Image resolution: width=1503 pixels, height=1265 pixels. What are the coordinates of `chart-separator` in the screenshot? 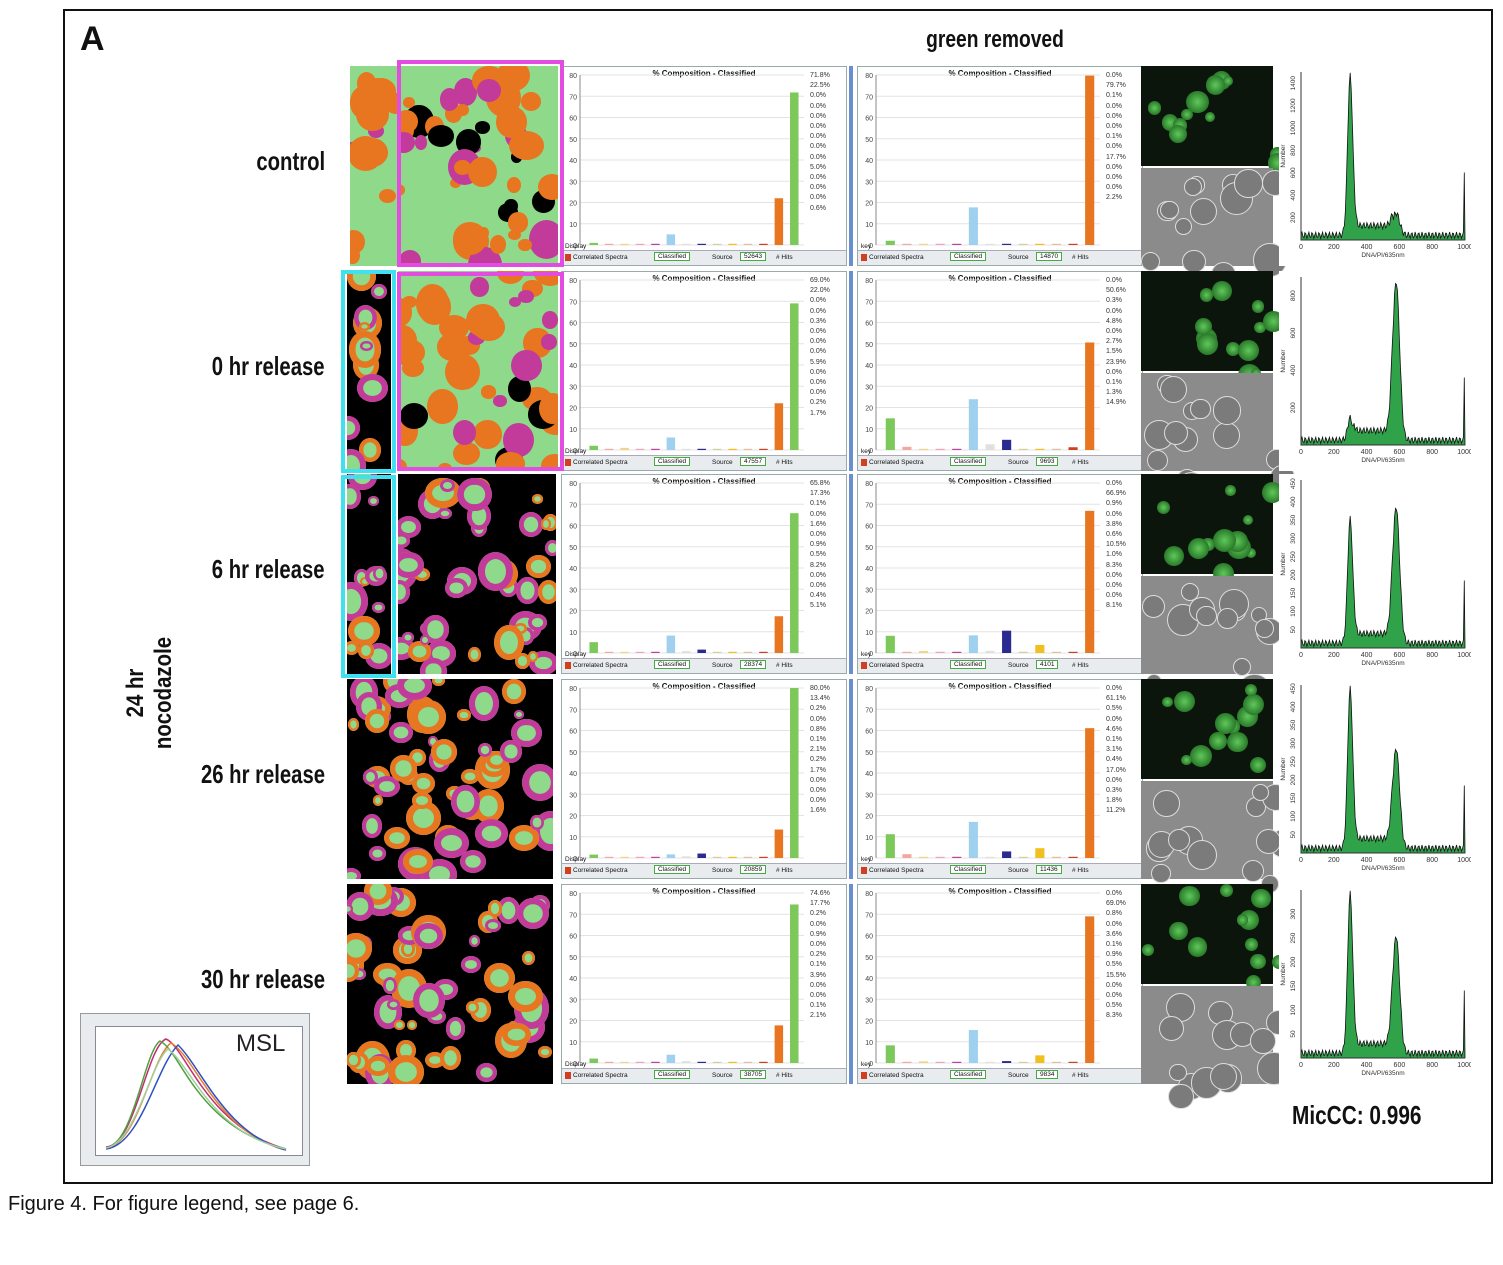 It's located at (851, 574).